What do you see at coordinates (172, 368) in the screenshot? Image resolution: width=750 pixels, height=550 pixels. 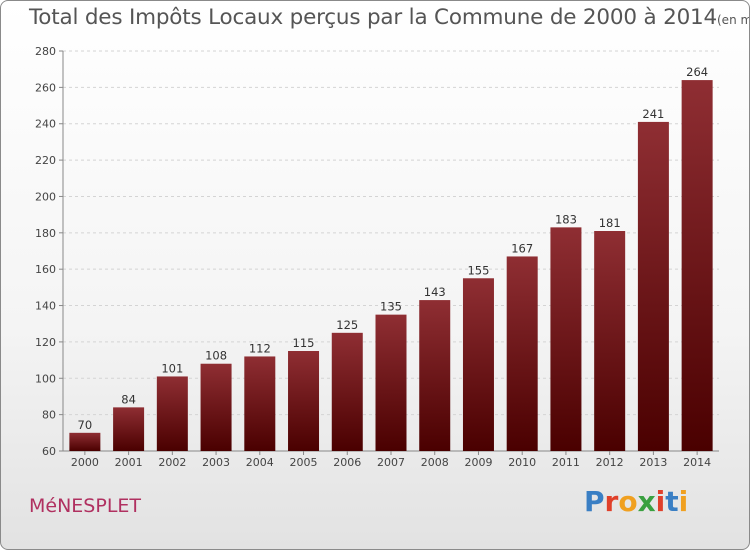 I see `data-label: 101` at bounding box center [172, 368].